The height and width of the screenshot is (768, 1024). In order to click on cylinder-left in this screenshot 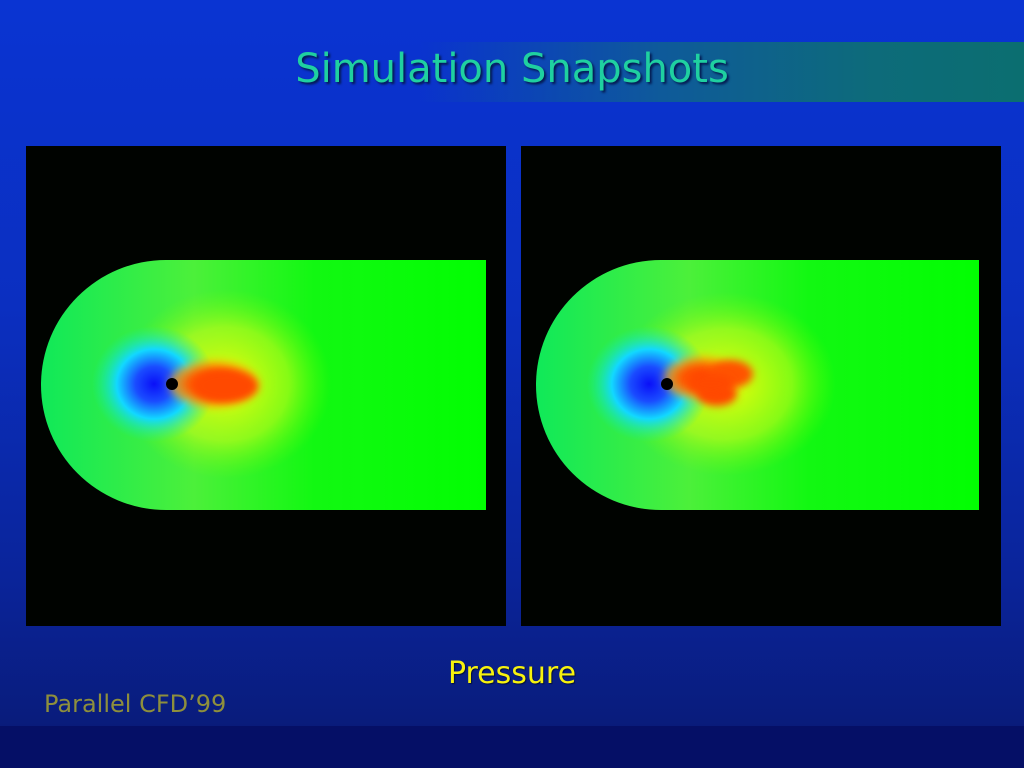, I will do `click(172, 384)`.